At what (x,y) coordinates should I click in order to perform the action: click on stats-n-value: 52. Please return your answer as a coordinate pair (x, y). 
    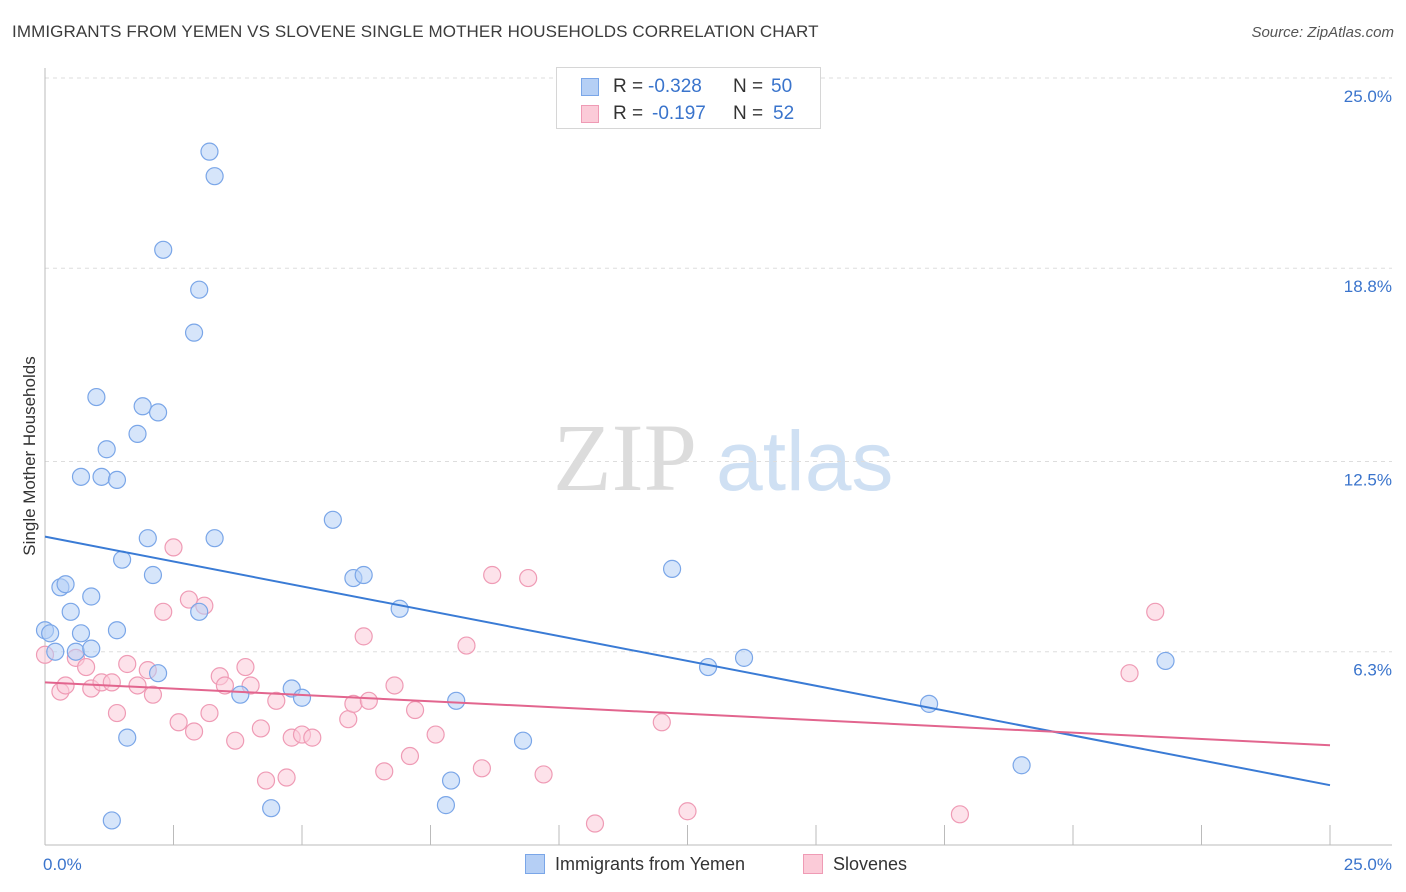
    Looking at the image, I should click on (784, 113).